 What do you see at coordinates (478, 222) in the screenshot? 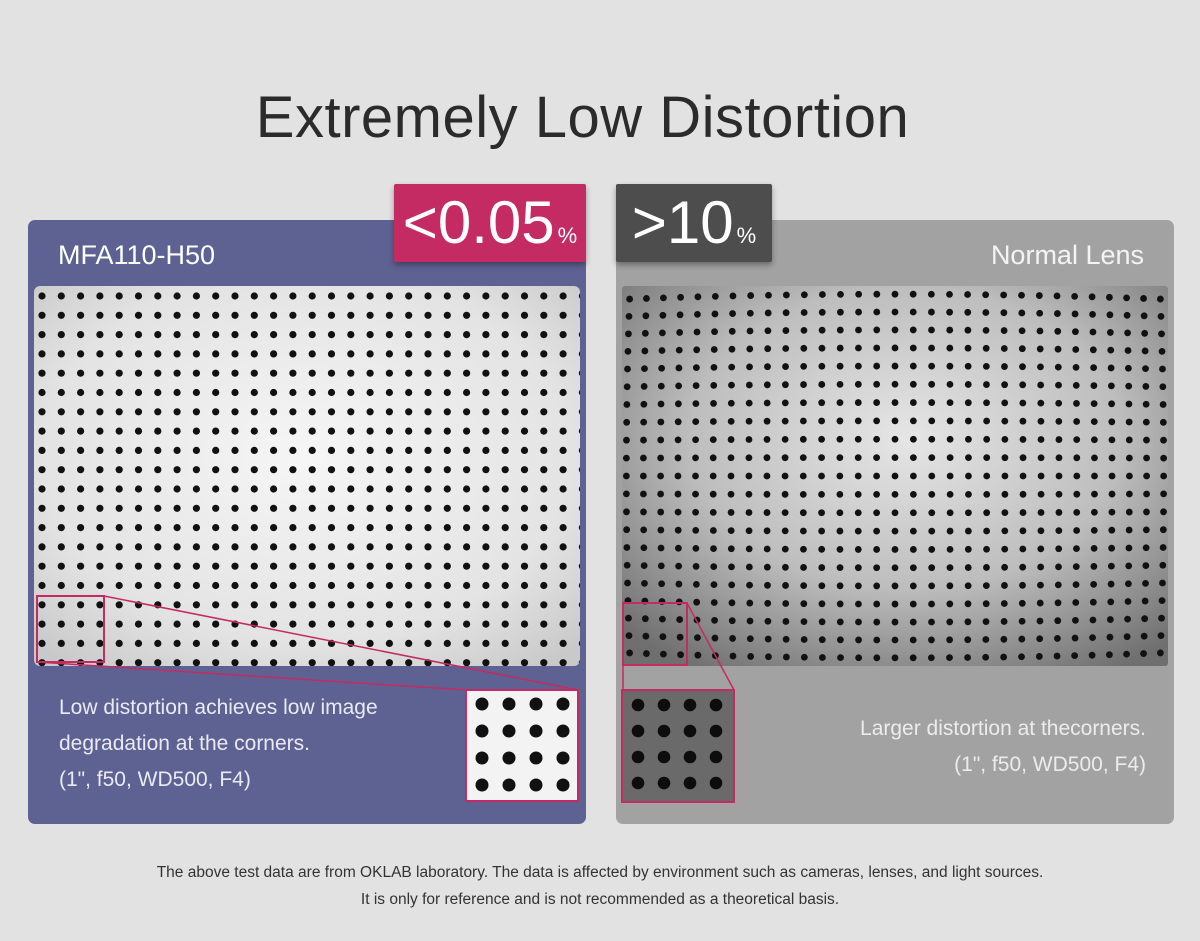
I see `mfa-distortion-value: <0.05` at bounding box center [478, 222].